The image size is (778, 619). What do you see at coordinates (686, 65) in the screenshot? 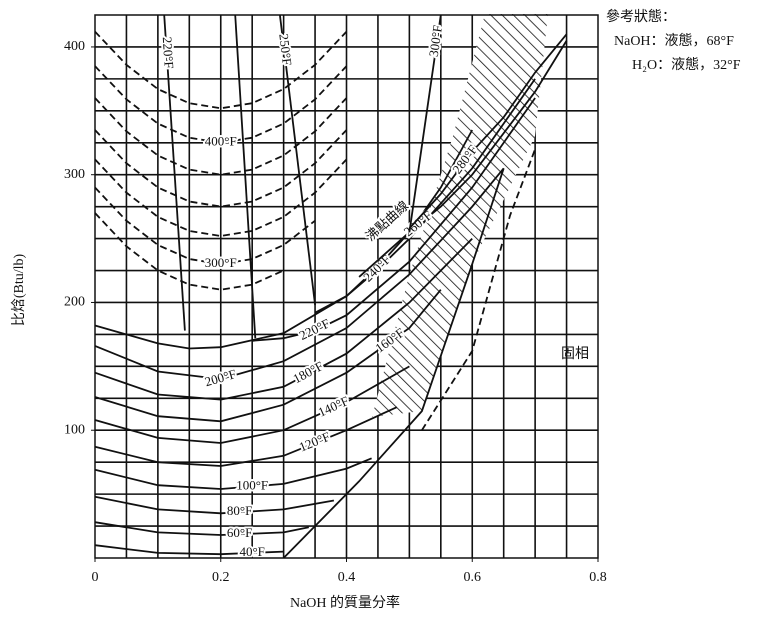
I see `reference-h2o: H₂O：液態，32°F` at bounding box center [686, 65].